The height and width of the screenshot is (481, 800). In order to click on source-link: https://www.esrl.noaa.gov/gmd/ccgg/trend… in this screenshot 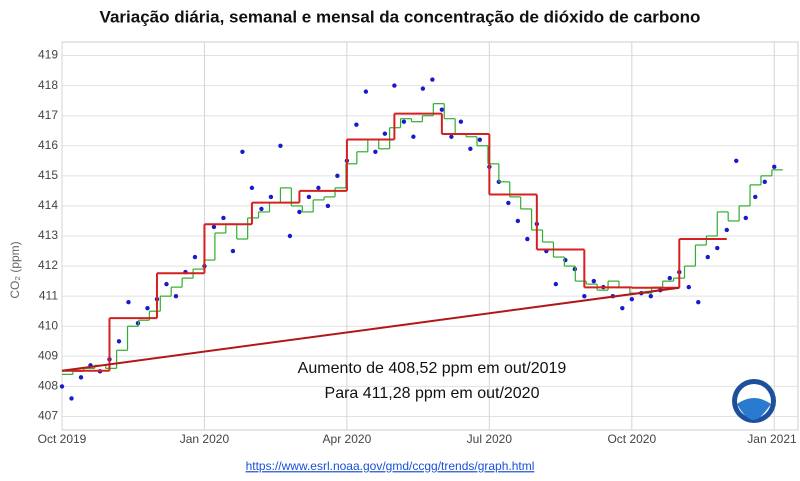, I will do `click(390, 466)`.